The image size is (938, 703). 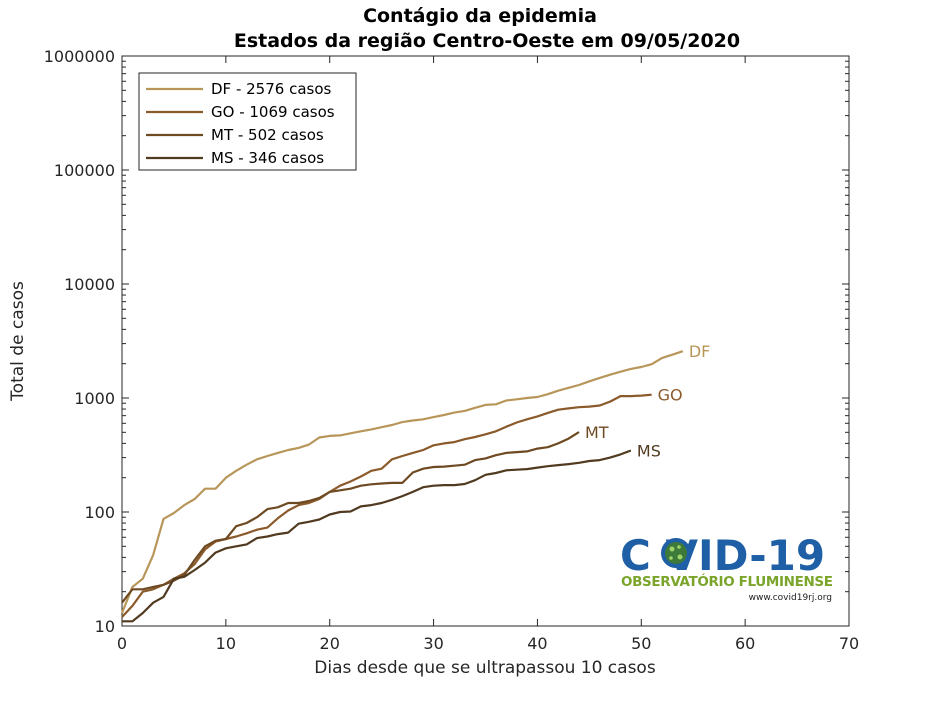 I want to click on logo-subtitle: OBSERVATÓRIO FLUMINENSE, so click(x=727, y=581).